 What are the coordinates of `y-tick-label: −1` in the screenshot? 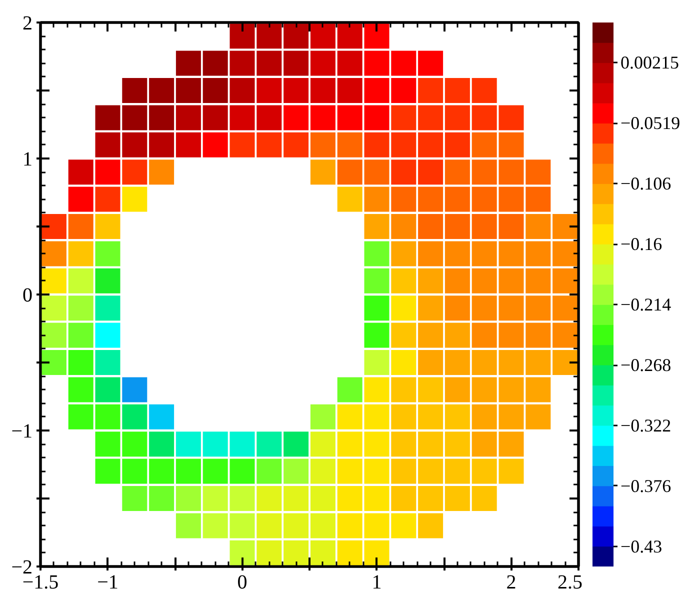 It's located at (21, 431).